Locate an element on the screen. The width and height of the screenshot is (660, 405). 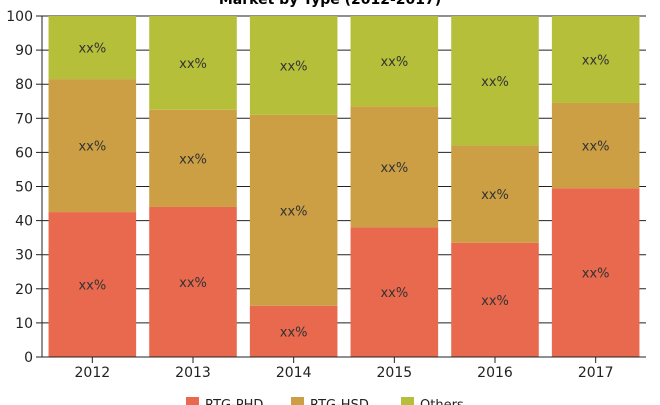
x-tick-label-2014: 2014 is located at coordinates (294, 373).